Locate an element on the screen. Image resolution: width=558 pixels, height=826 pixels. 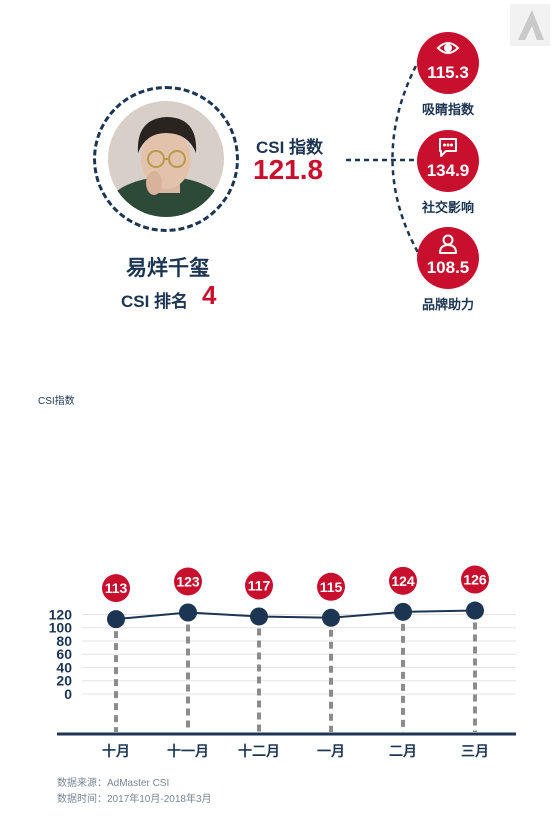
data-label: 117 is located at coordinates (259, 585).